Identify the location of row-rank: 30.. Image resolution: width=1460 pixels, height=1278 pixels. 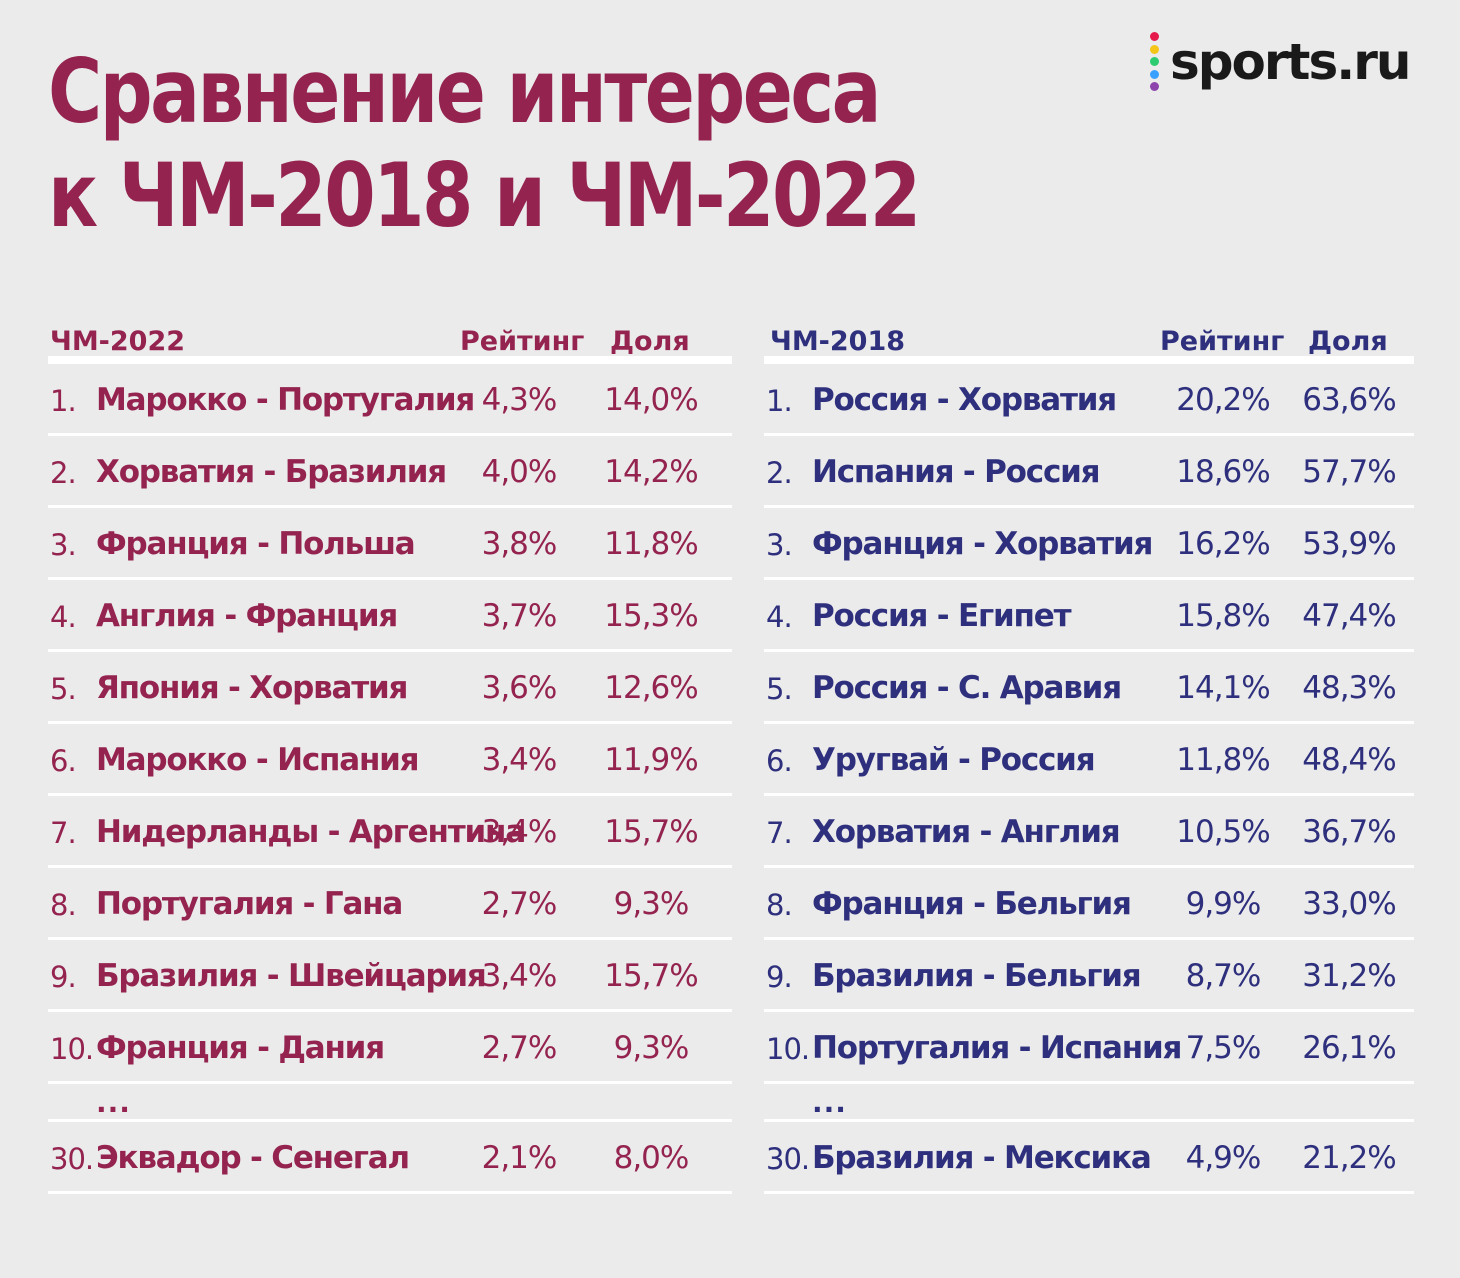
(72, 1159).